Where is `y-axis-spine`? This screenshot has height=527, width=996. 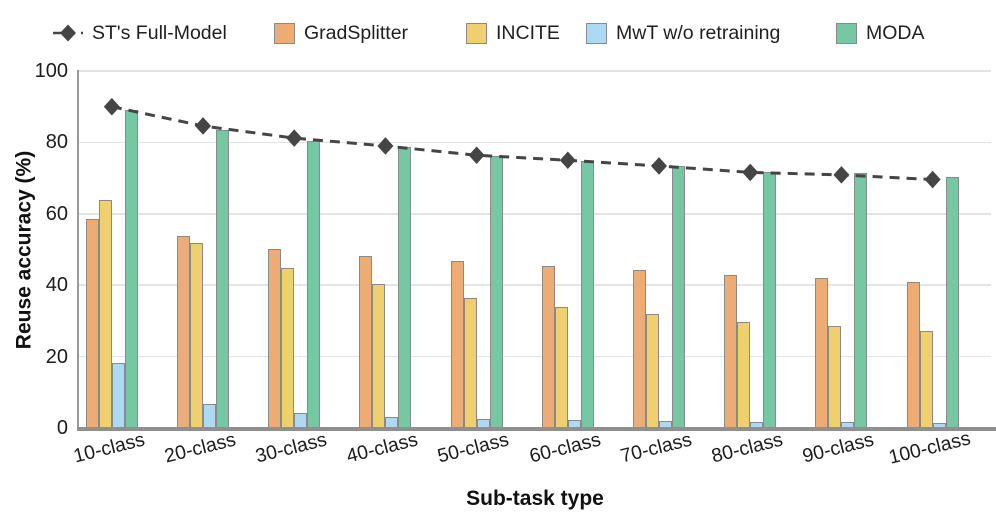 y-axis-spine is located at coordinates (77, 250).